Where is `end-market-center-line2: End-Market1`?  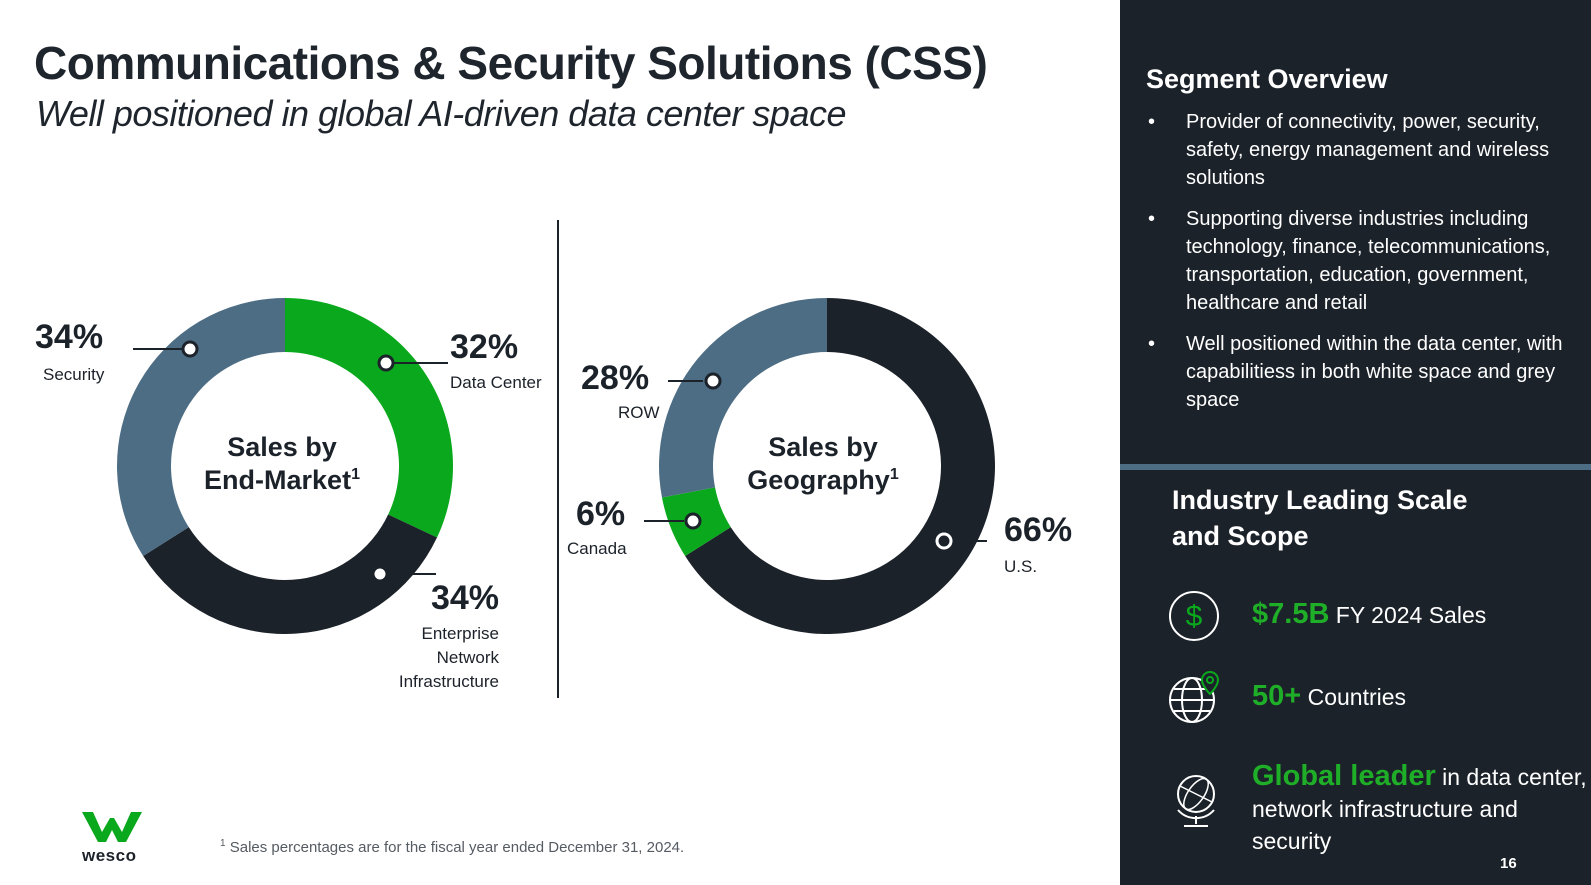 end-market-center-line2: End-Market1 is located at coordinates (282, 480).